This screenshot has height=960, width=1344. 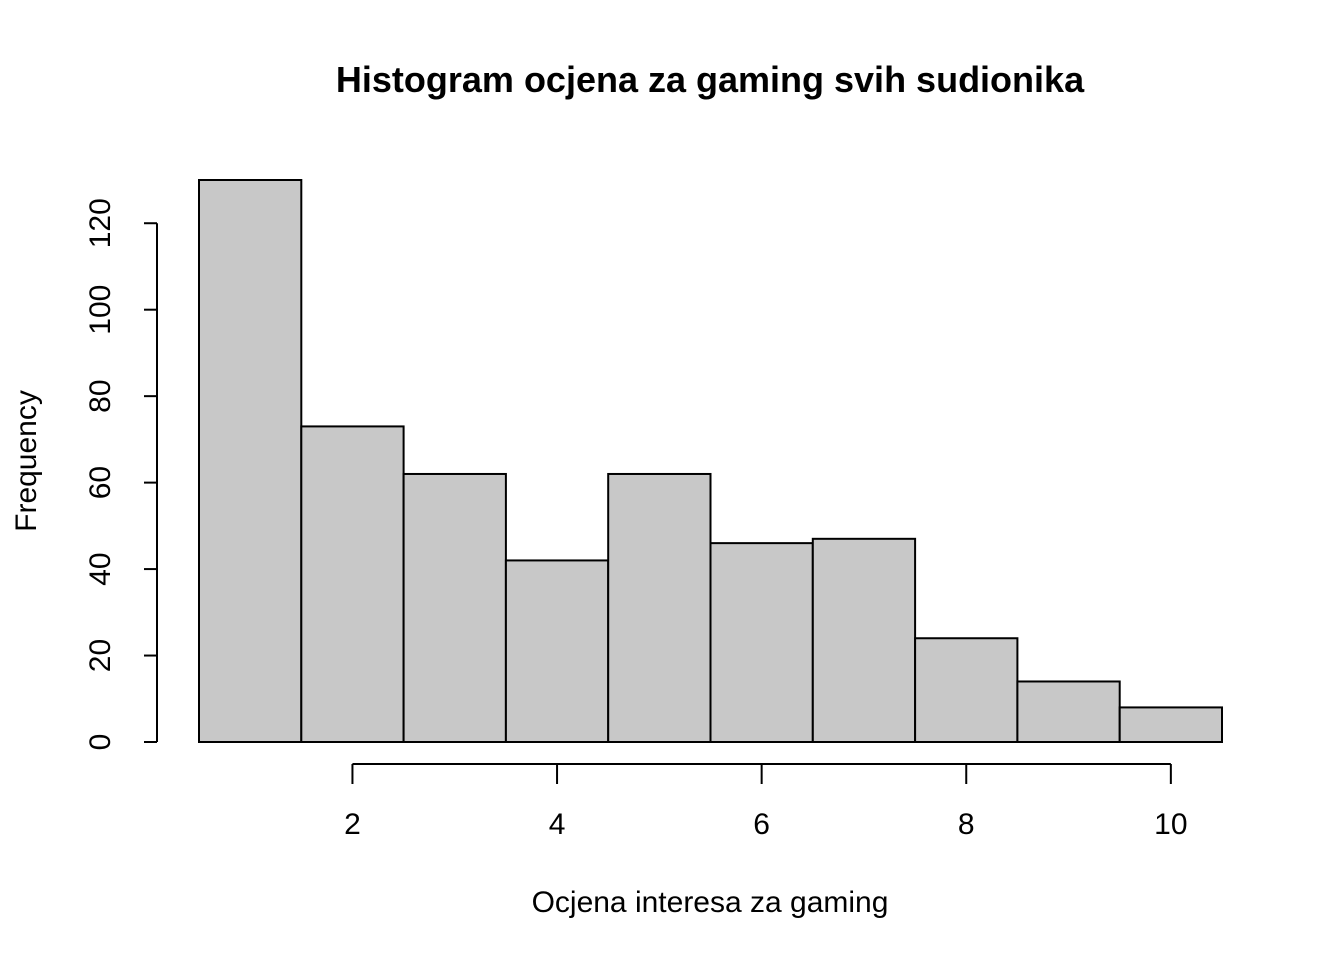 What do you see at coordinates (100, 742) in the screenshot?
I see `y-tick-label-0: 0` at bounding box center [100, 742].